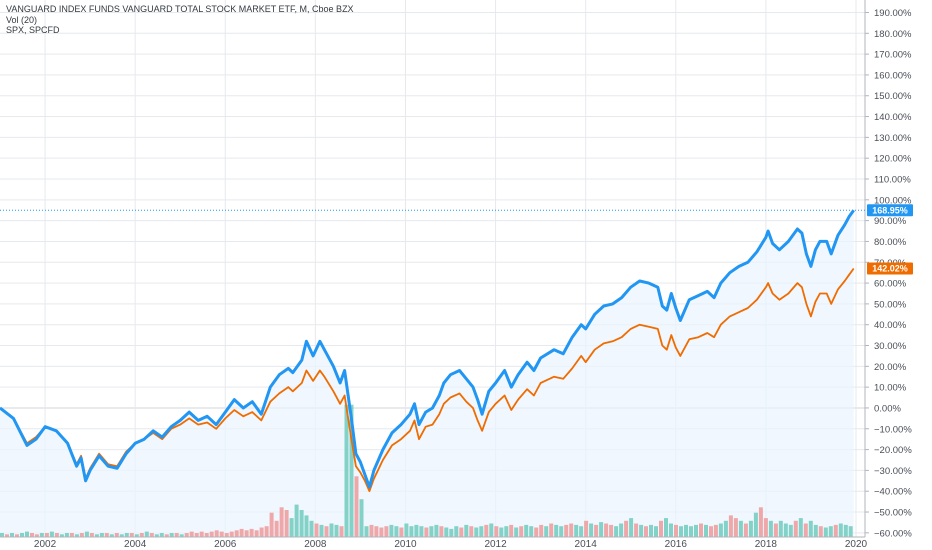  I want to click on y-tick-label: 30.00%, so click(890, 346).